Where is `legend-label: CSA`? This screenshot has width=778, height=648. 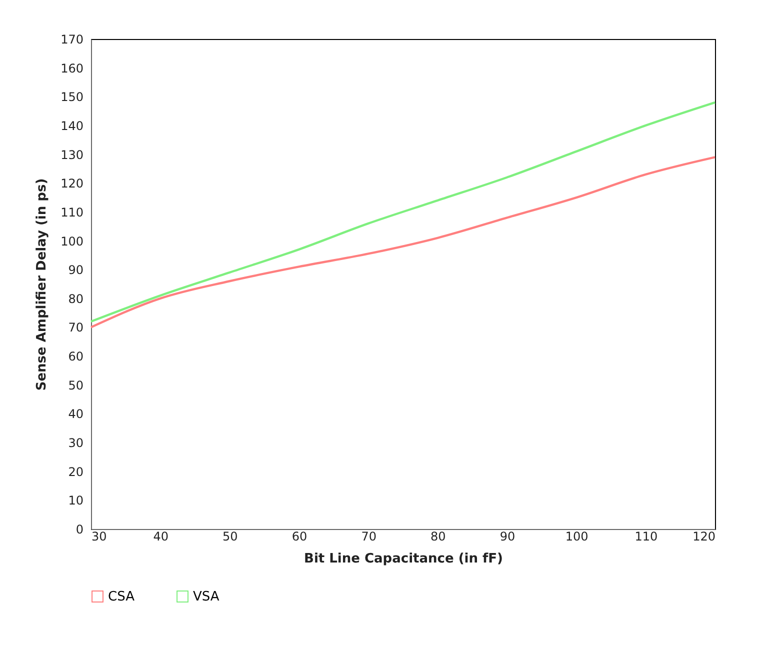 legend-label: CSA is located at coordinates (121, 597).